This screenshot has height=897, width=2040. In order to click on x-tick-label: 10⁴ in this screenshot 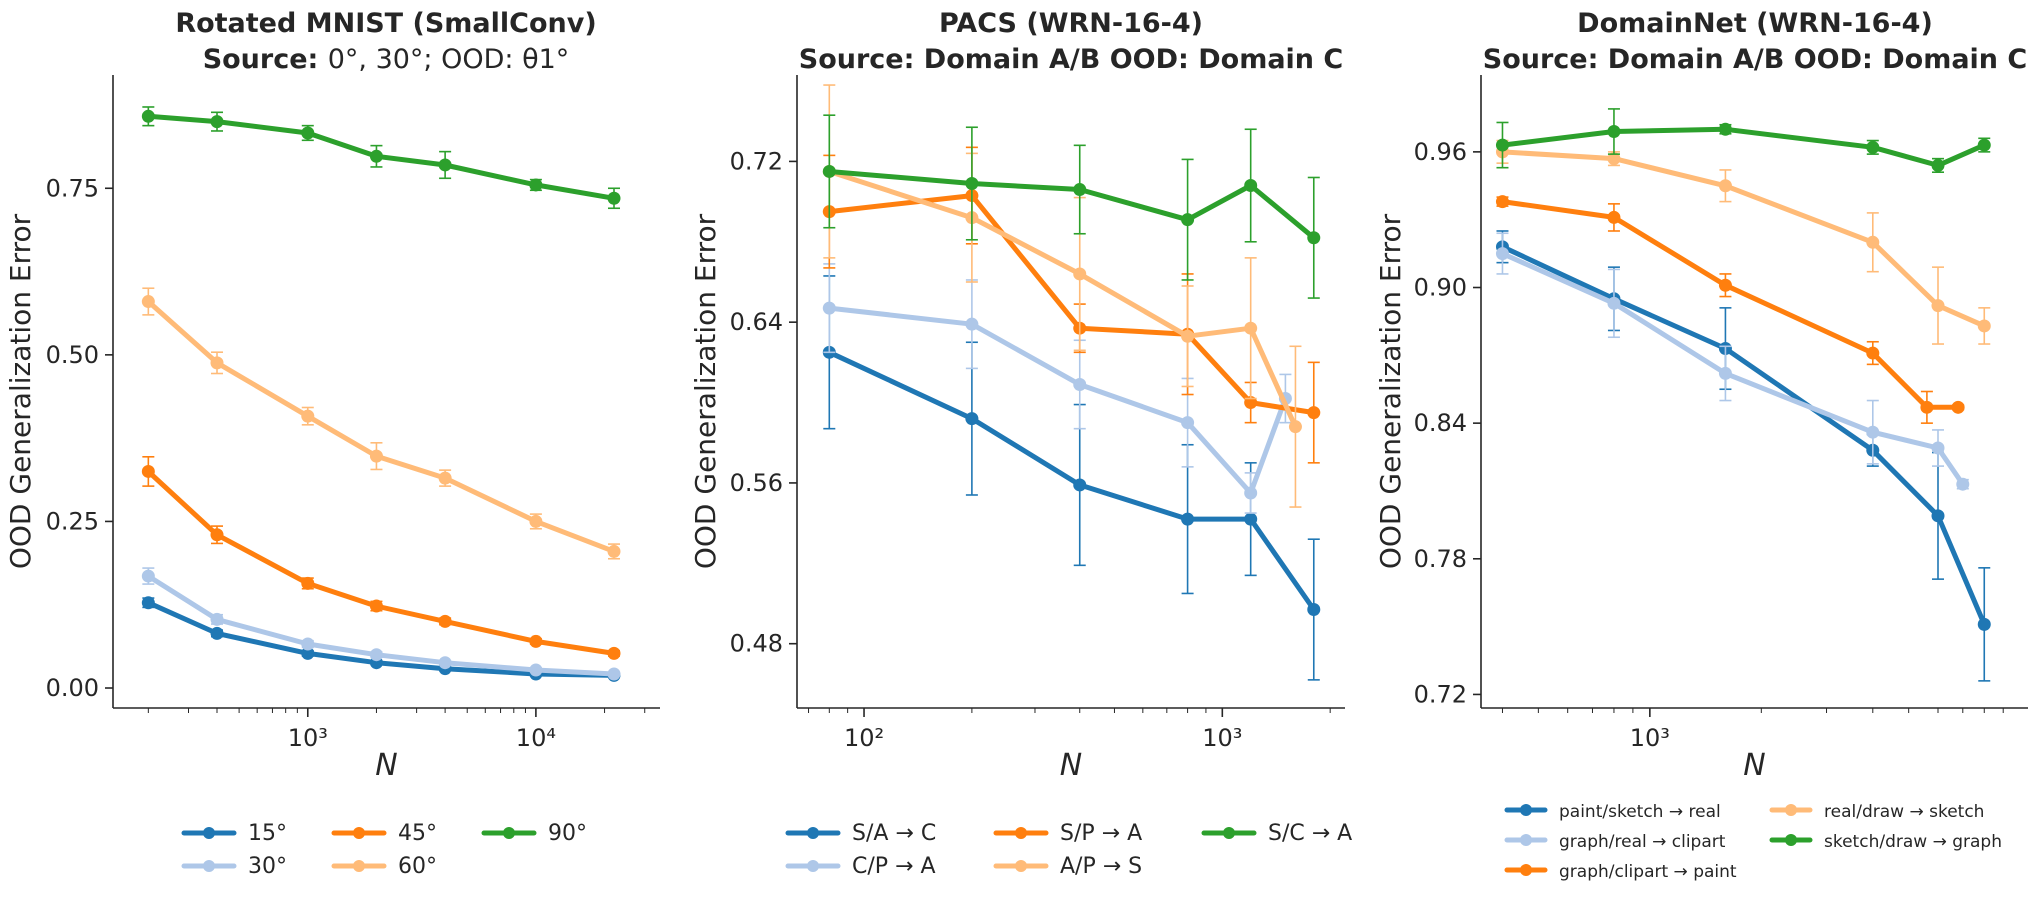, I will do `click(536, 738)`.